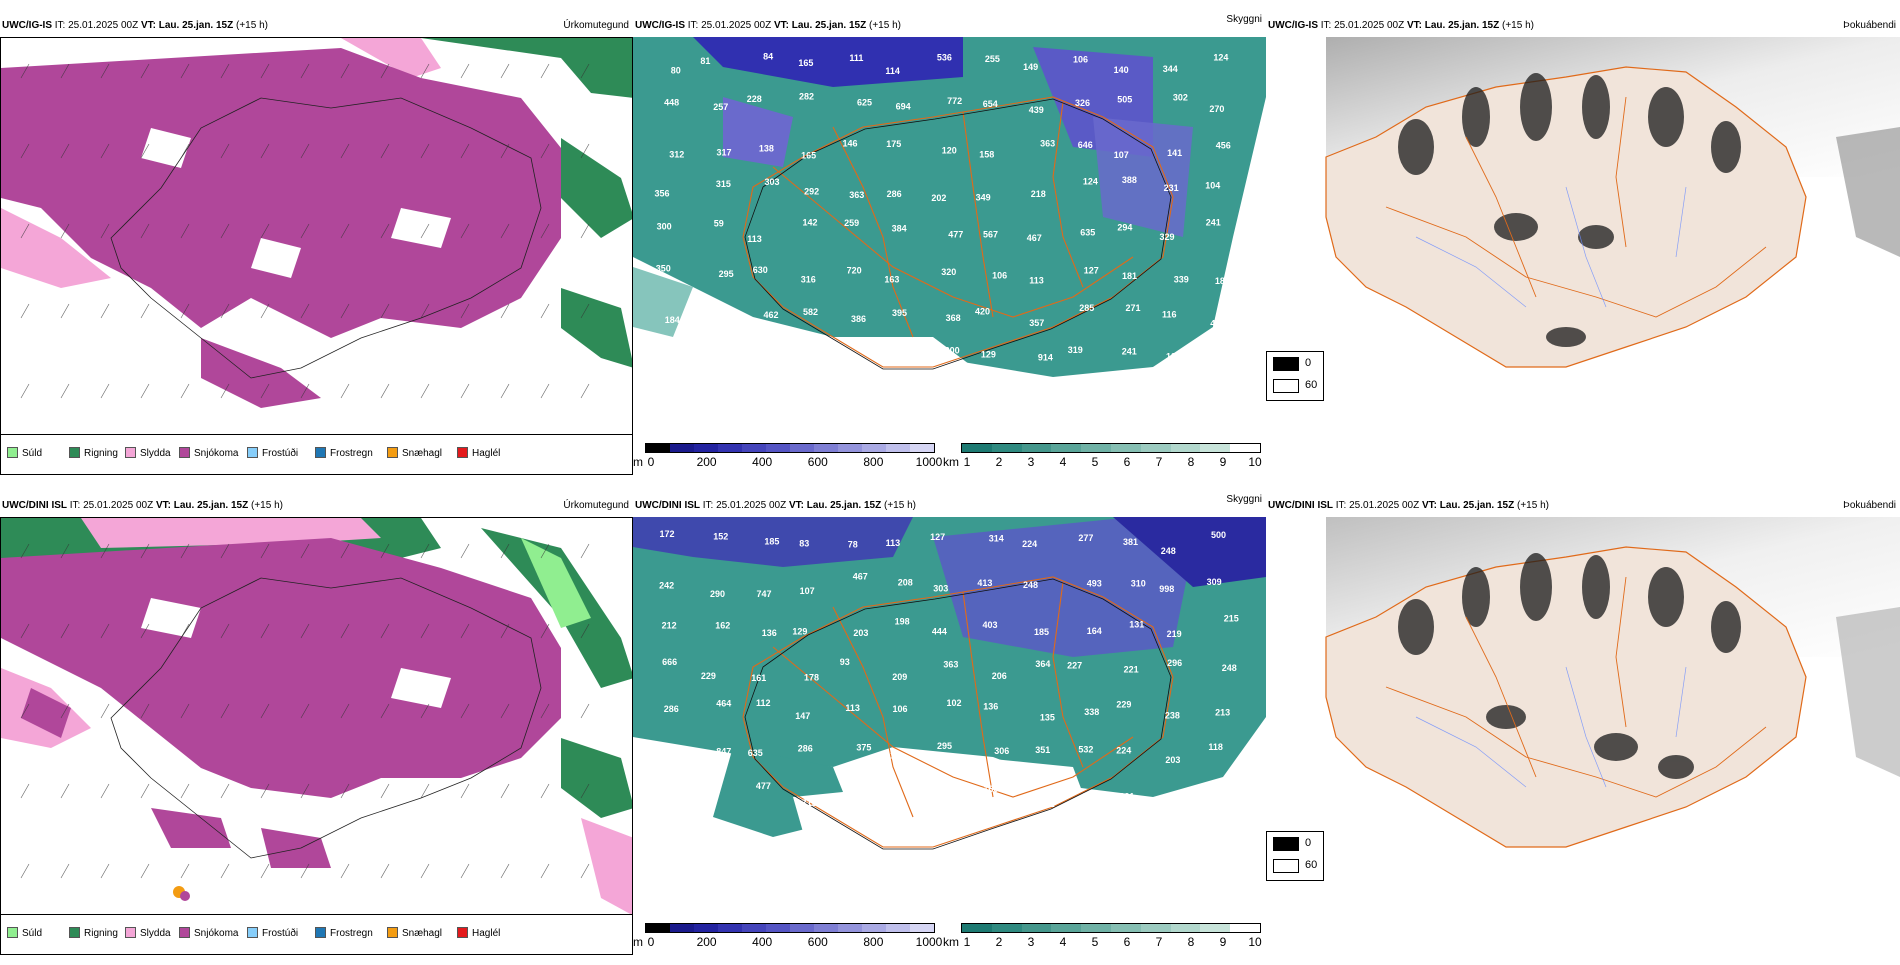 The width and height of the screenshot is (1900, 965). I want to click on visibility-label: 181, so click(1129, 276).